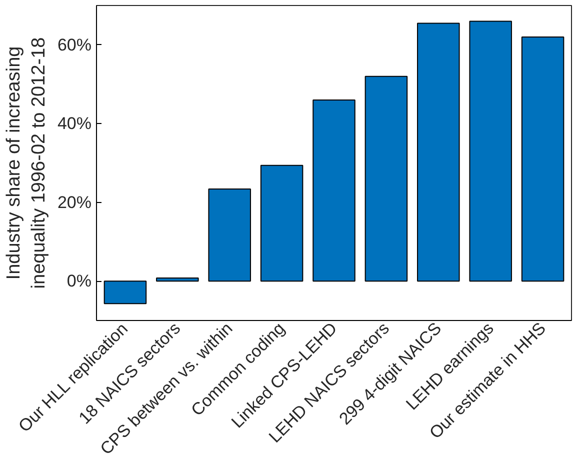 The height and width of the screenshot is (468, 577). What do you see at coordinates (74, 202) in the screenshot?
I see `y-tick-label: 20%` at bounding box center [74, 202].